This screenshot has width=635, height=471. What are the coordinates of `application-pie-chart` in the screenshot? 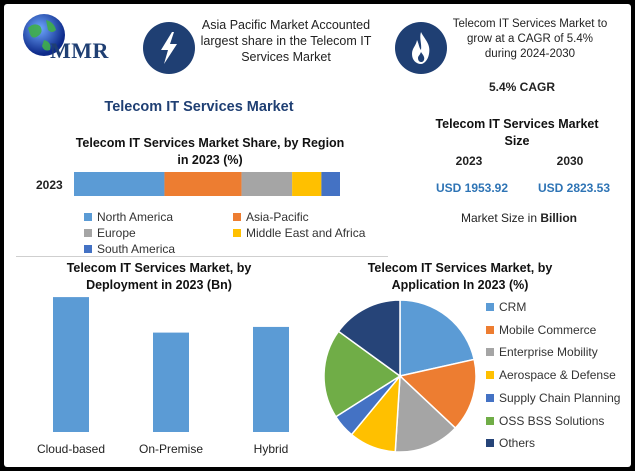 It's located at (400, 376).